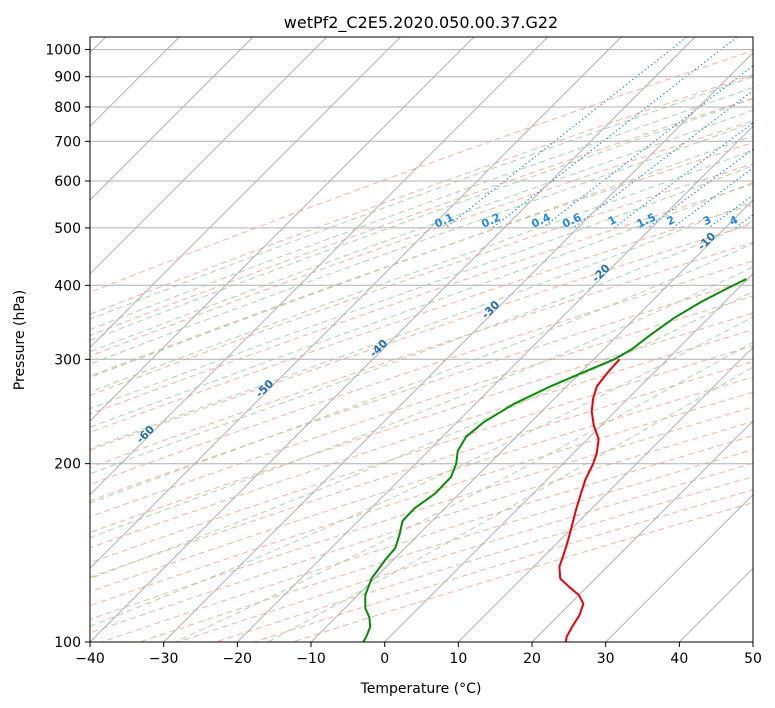 This screenshot has height=708, width=775. I want to click on x-tick-label: 50, so click(753, 659).